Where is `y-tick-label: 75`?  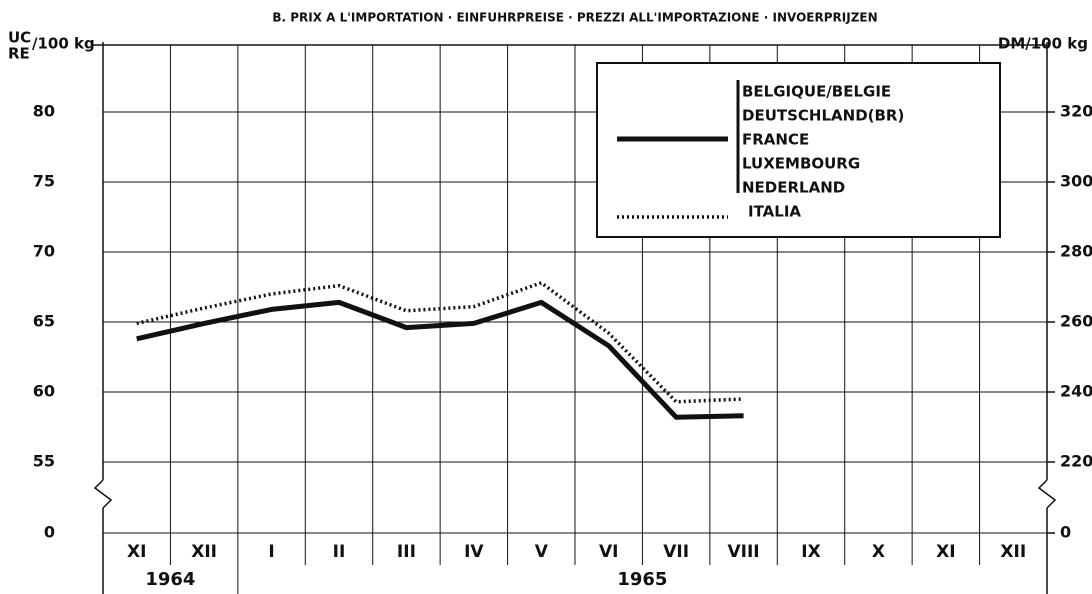
y-tick-label: 75 is located at coordinates (44, 181).